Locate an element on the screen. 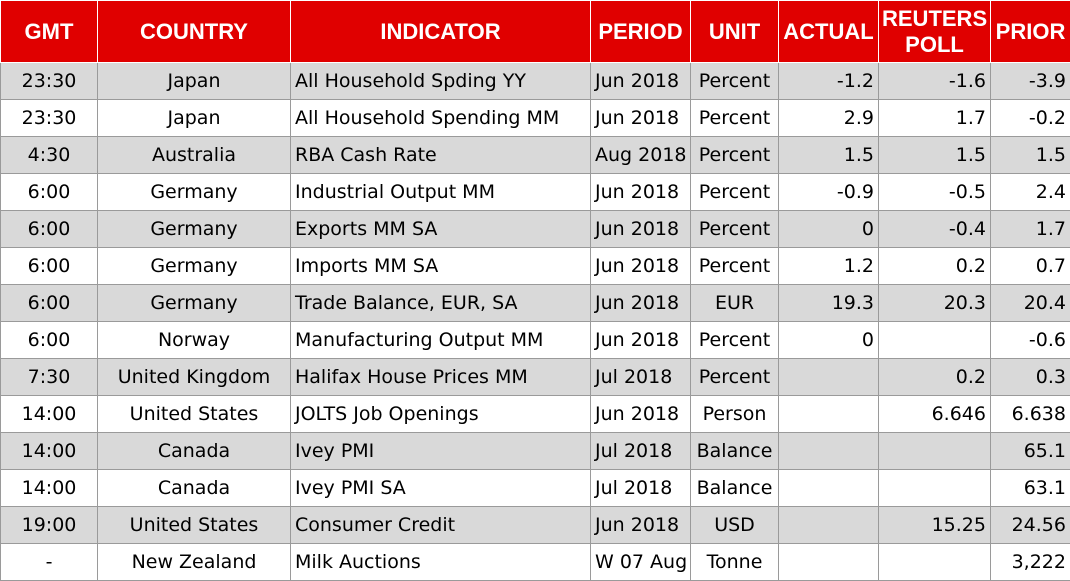 The width and height of the screenshot is (1070, 581). prior-cell: 24.56 is located at coordinates (1030, 525).